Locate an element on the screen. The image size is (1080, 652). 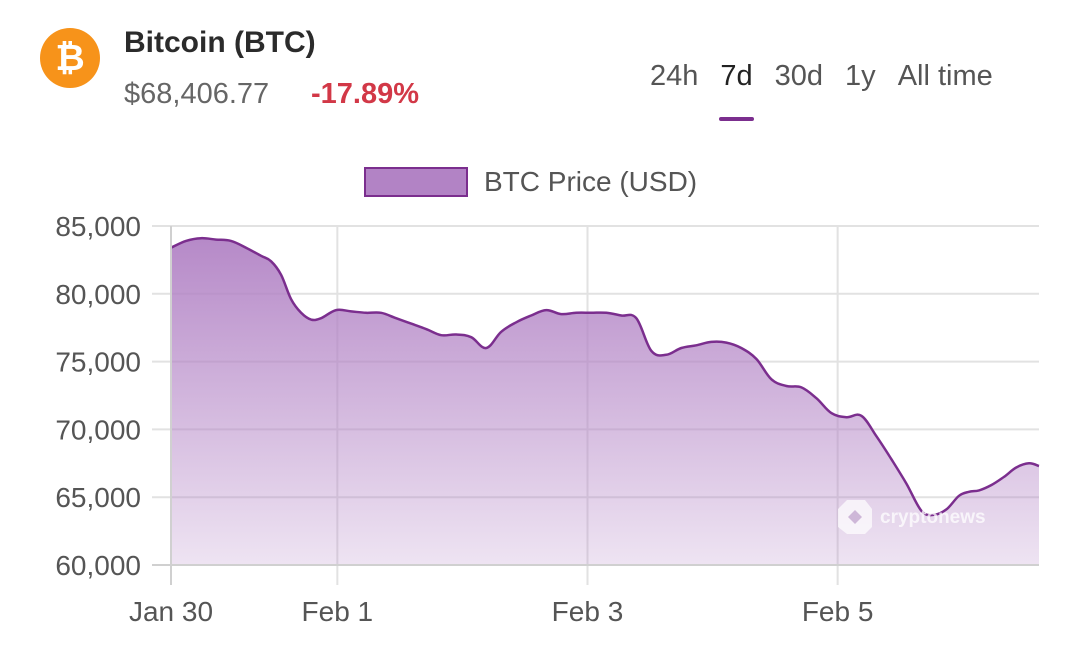
cryptonews-watermark: cryptonews is located at coordinates (912, 517).